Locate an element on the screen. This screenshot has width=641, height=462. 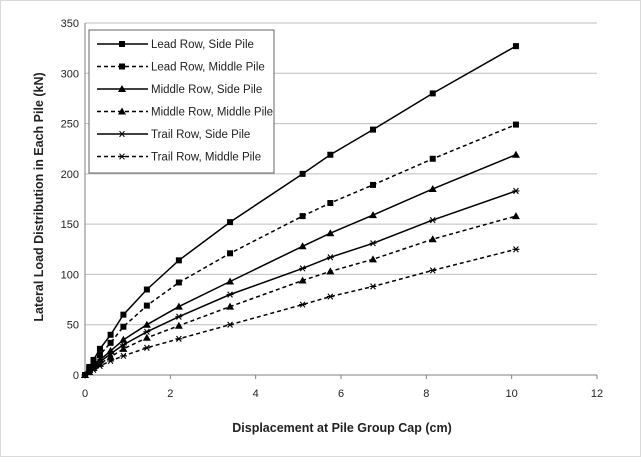
legend-entry: Trail Row, Middle Pile is located at coordinates (179, 158).